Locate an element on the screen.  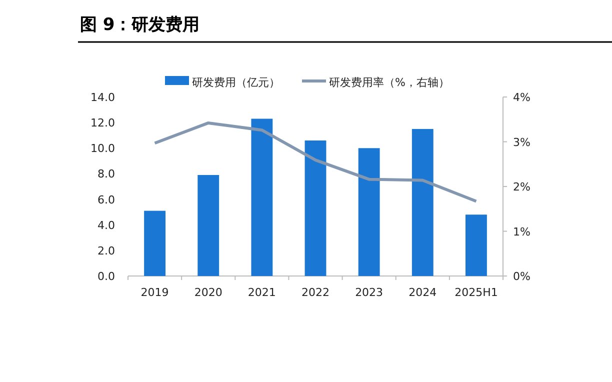
line-series is located at coordinates (315, 162).